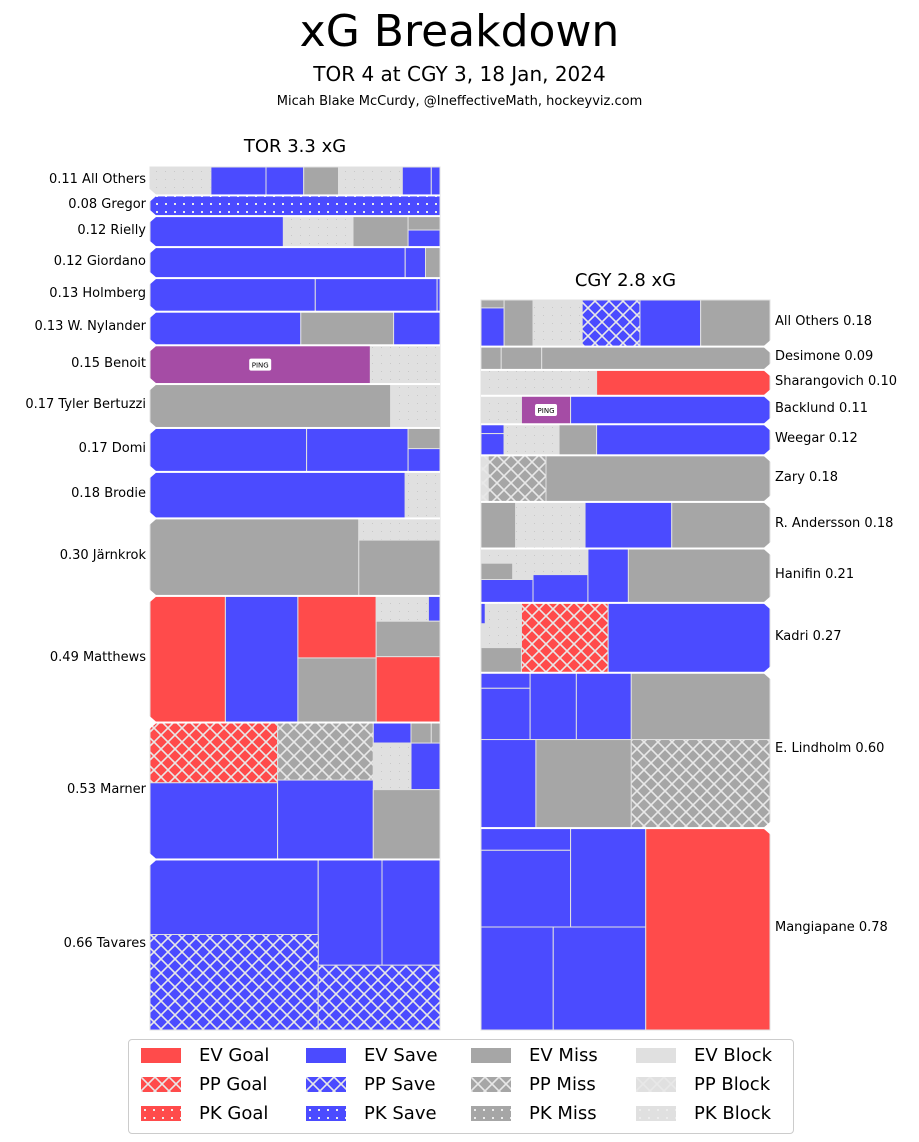 The height and width of the screenshot is (1142, 919). Describe the element at coordinates (808, 636) in the screenshot. I see `player-label: Kadri 0.27` at that location.